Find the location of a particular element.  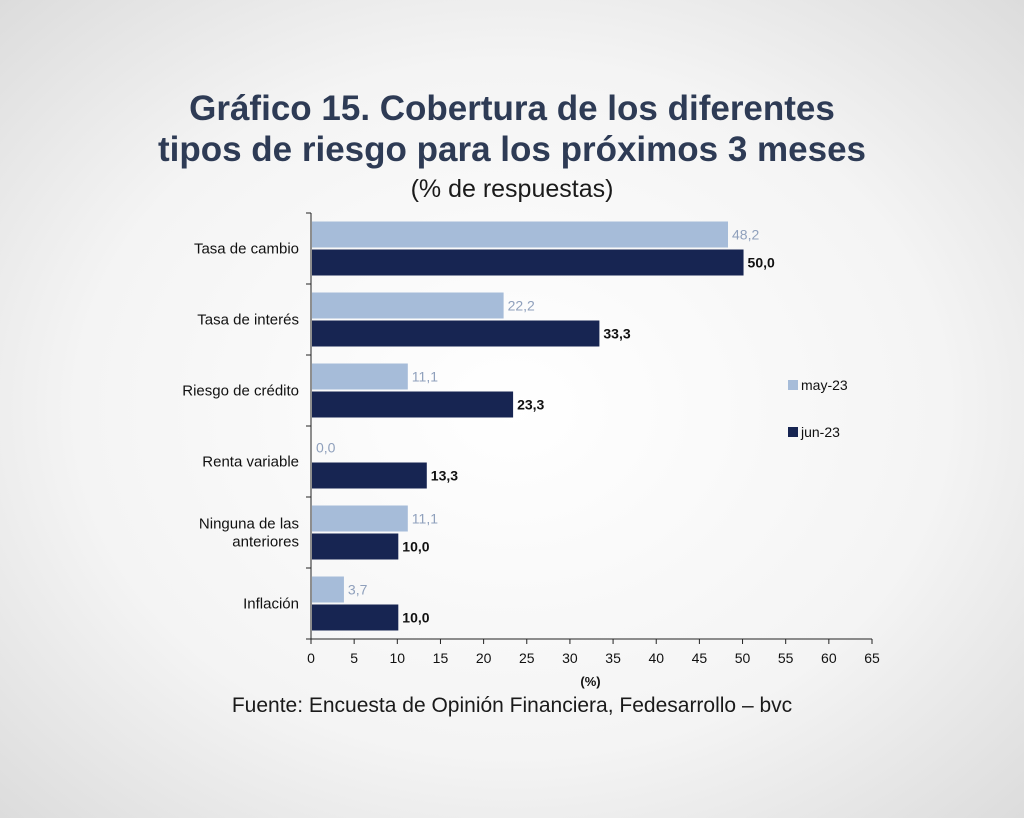

chart-title-line-1: Gráfico 15. Cobertura de los diferentes is located at coordinates (512, 108).